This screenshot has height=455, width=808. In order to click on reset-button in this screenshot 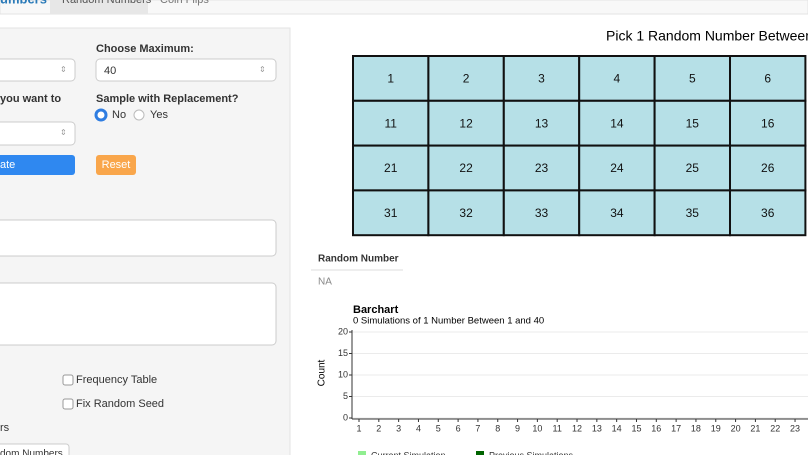, I will do `click(116, 165)`.